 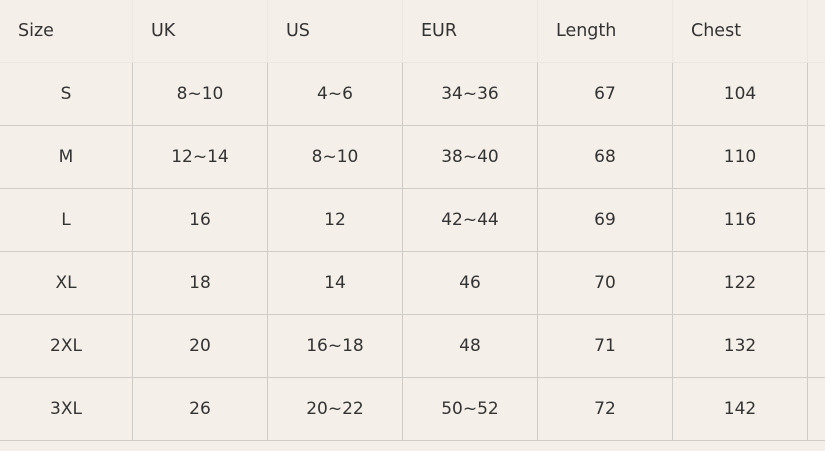 I want to click on table-cell: 72, so click(x=605, y=409).